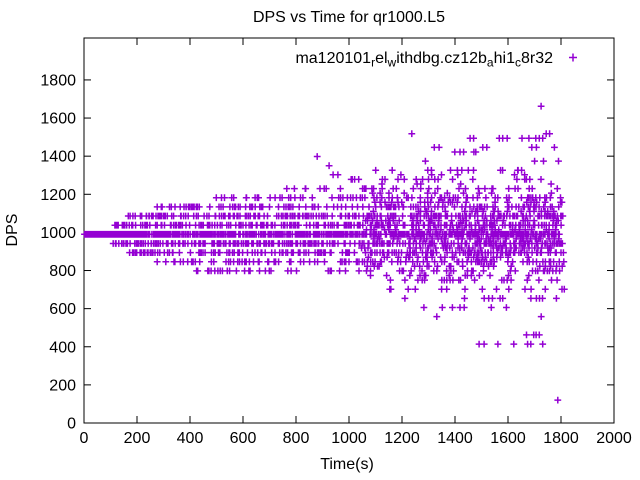 The height and width of the screenshot is (480, 640). I want to click on x-tick-label: 400, so click(190, 438).